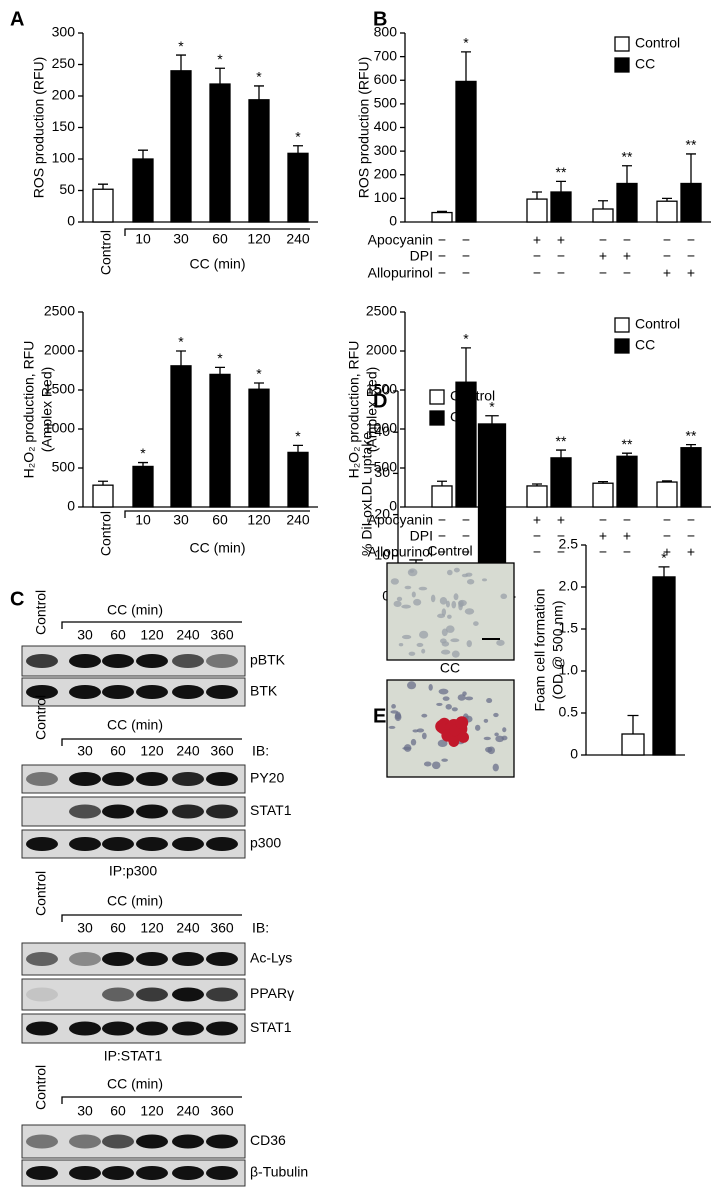  Describe the element at coordinates (268, 1140) in the screenshot. I see `band-label: CD36` at that location.